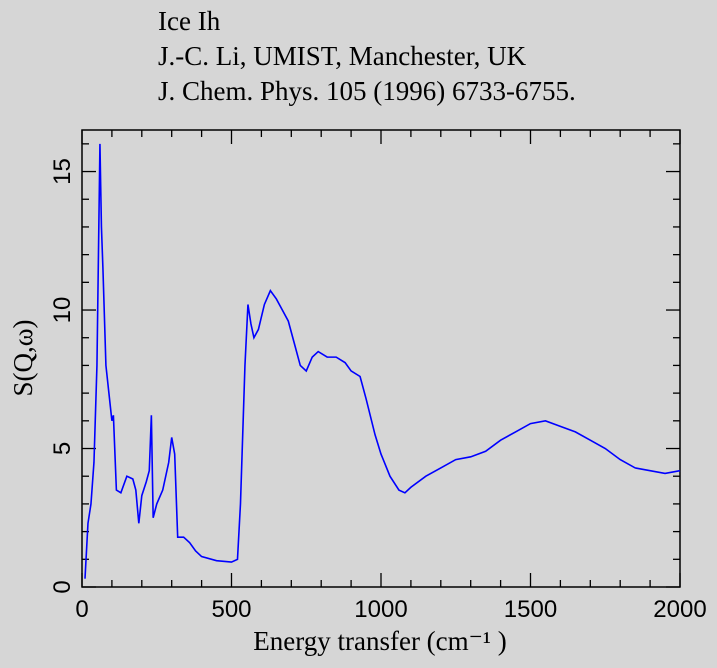 The image size is (717, 668). Describe the element at coordinates (62, 448) in the screenshot. I see `y-tick-label: 5` at that location.